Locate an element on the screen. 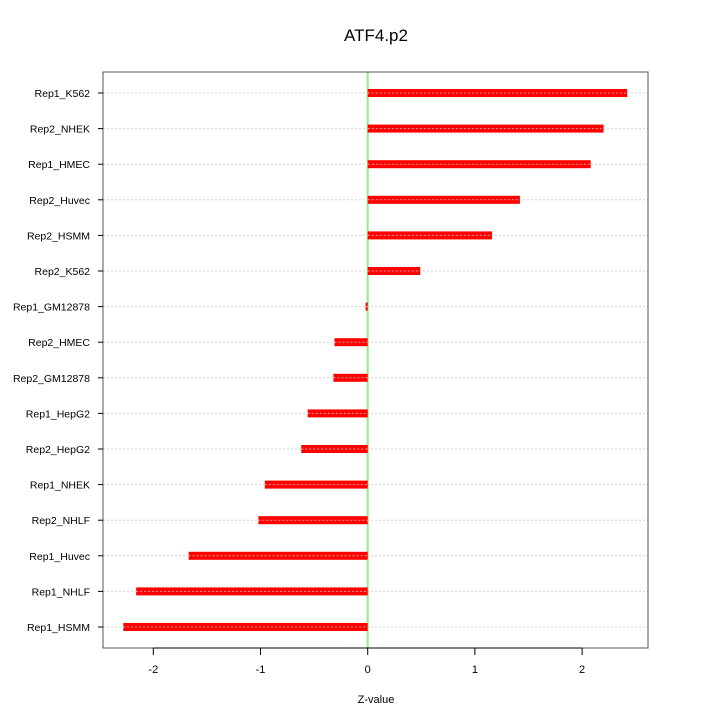  x-tick-label: 2 is located at coordinates (582, 670).